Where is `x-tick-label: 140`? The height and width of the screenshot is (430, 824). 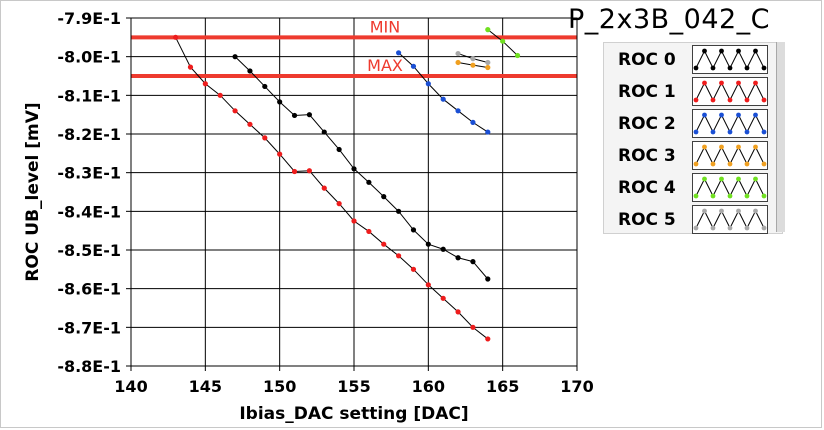
x-tick-label: 140 is located at coordinates (130, 386).